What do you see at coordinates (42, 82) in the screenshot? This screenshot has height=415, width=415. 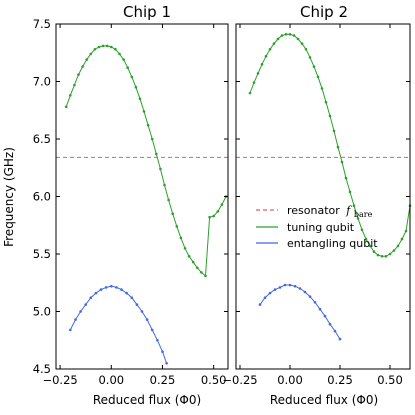 I see `chip-1-y-tick-label: 7.0` at bounding box center [42, 82].